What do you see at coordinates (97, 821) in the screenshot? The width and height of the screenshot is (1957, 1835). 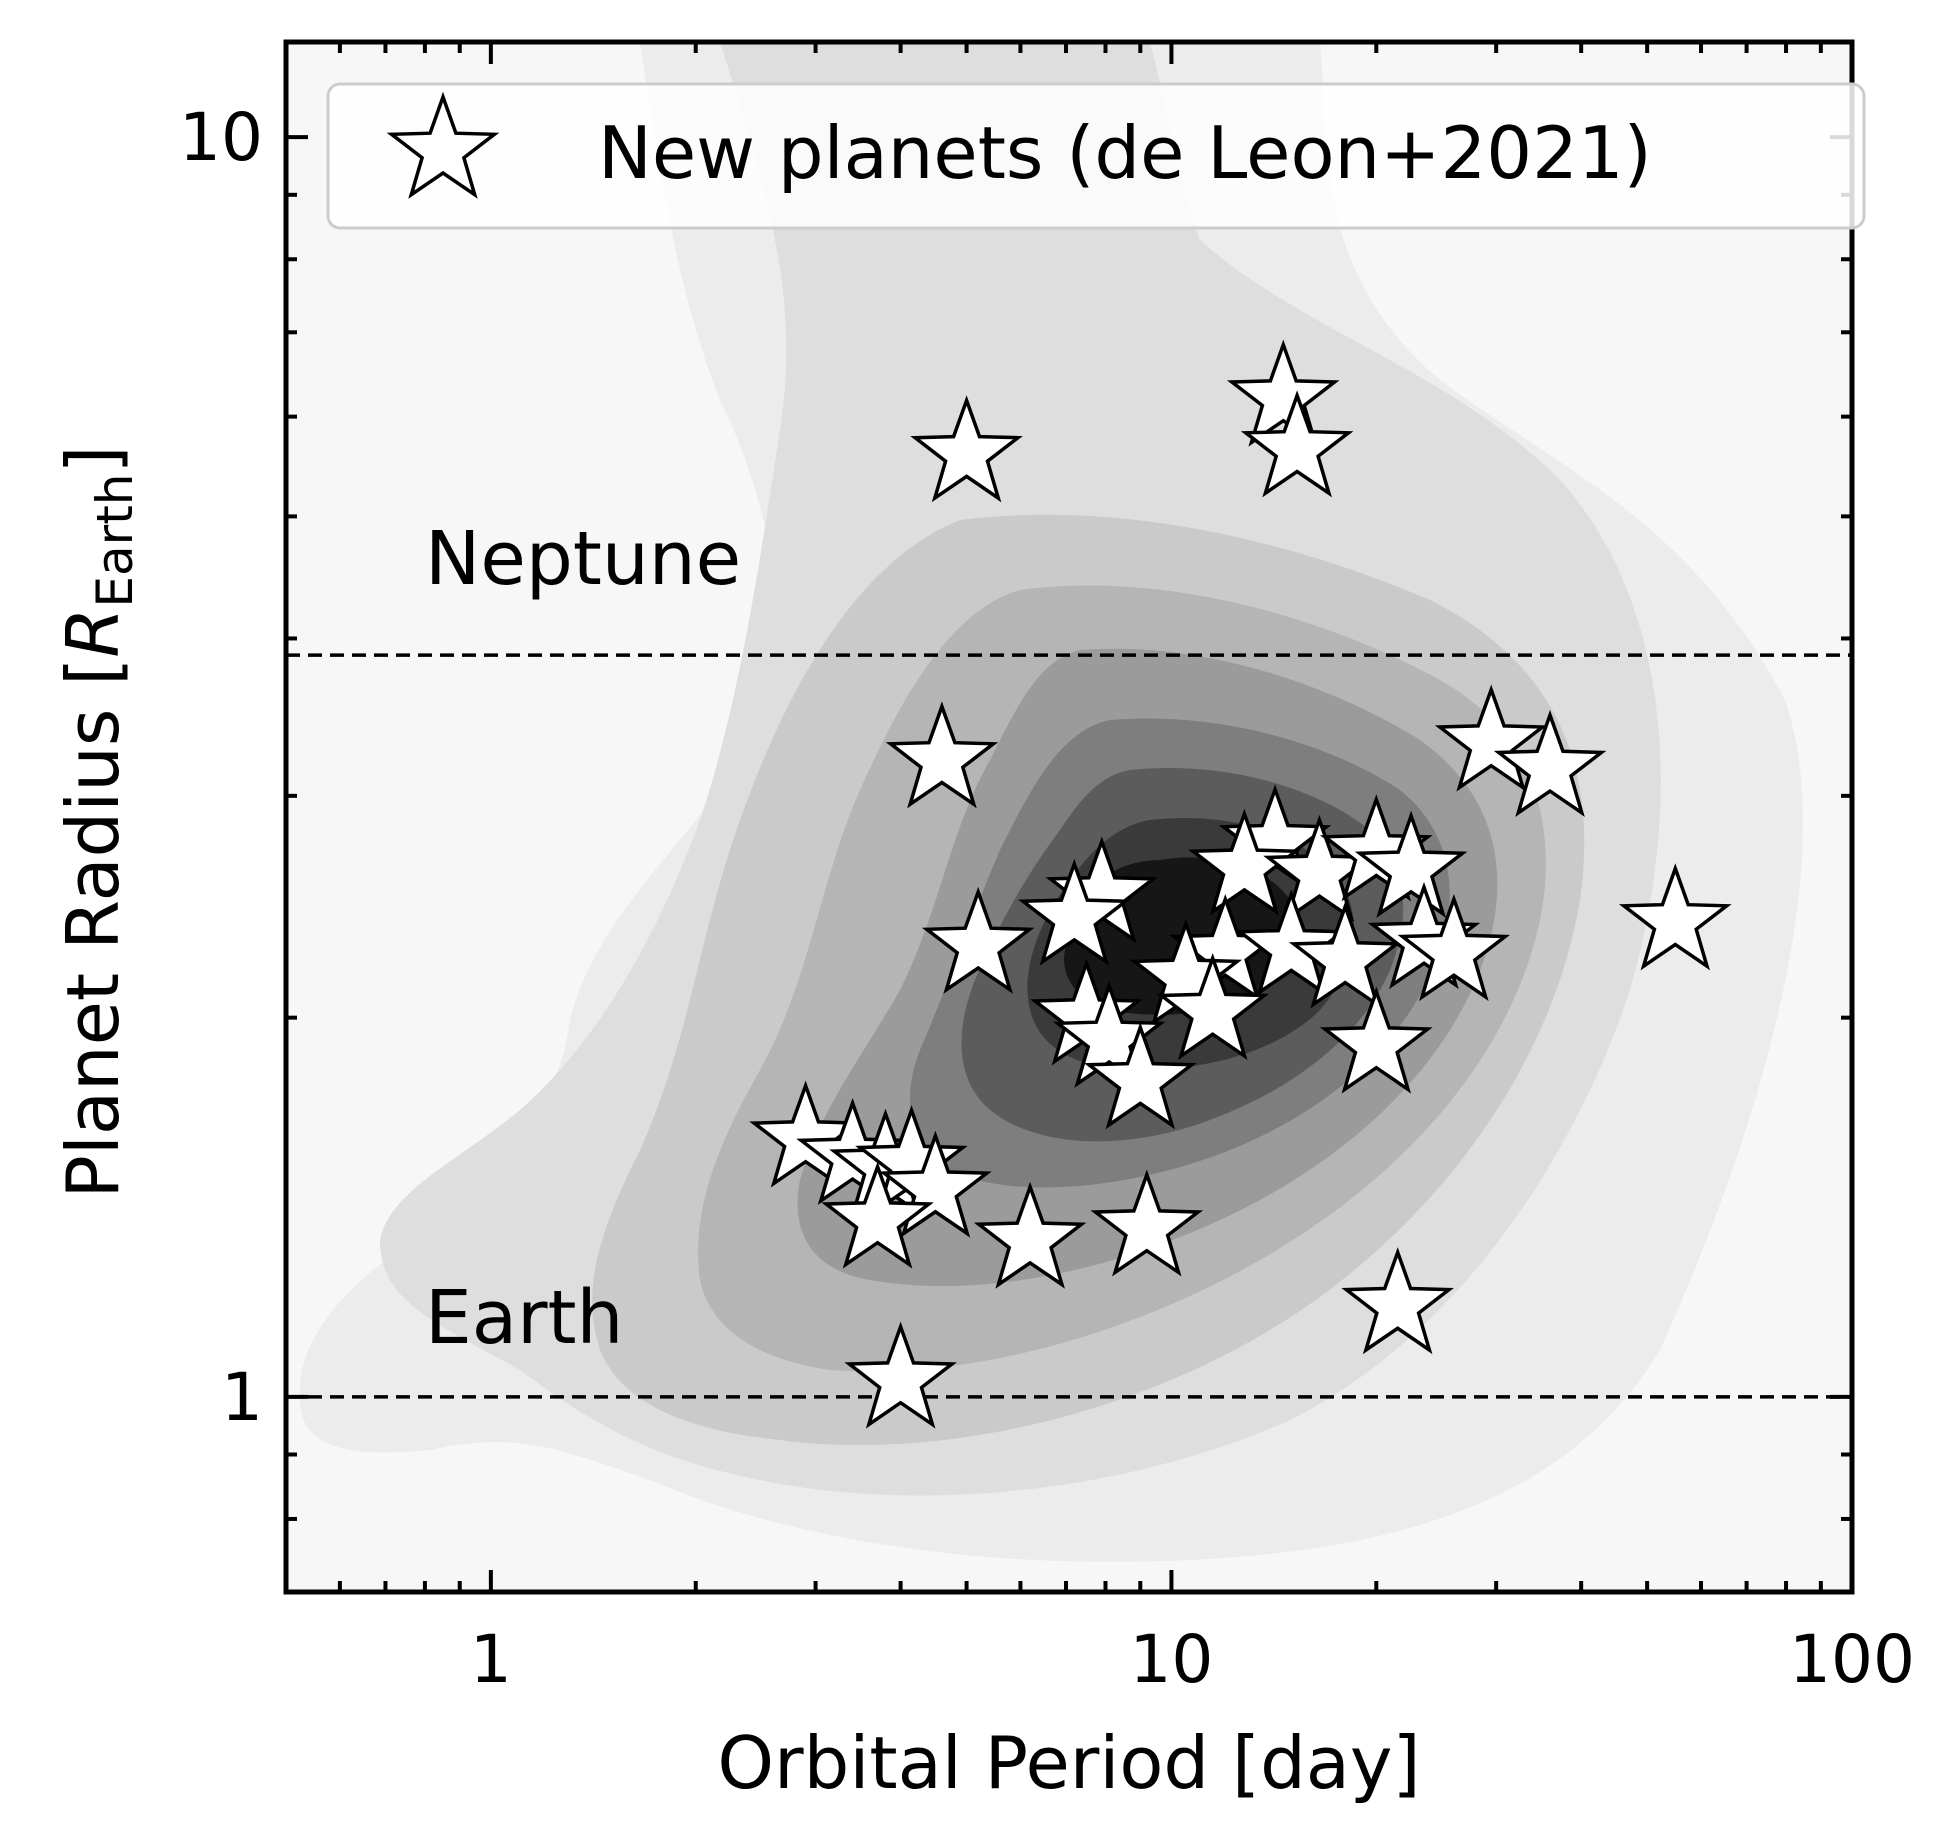 I see `y-axis-label: Planet Radius [REarth]` at bounding box center [97, 821].